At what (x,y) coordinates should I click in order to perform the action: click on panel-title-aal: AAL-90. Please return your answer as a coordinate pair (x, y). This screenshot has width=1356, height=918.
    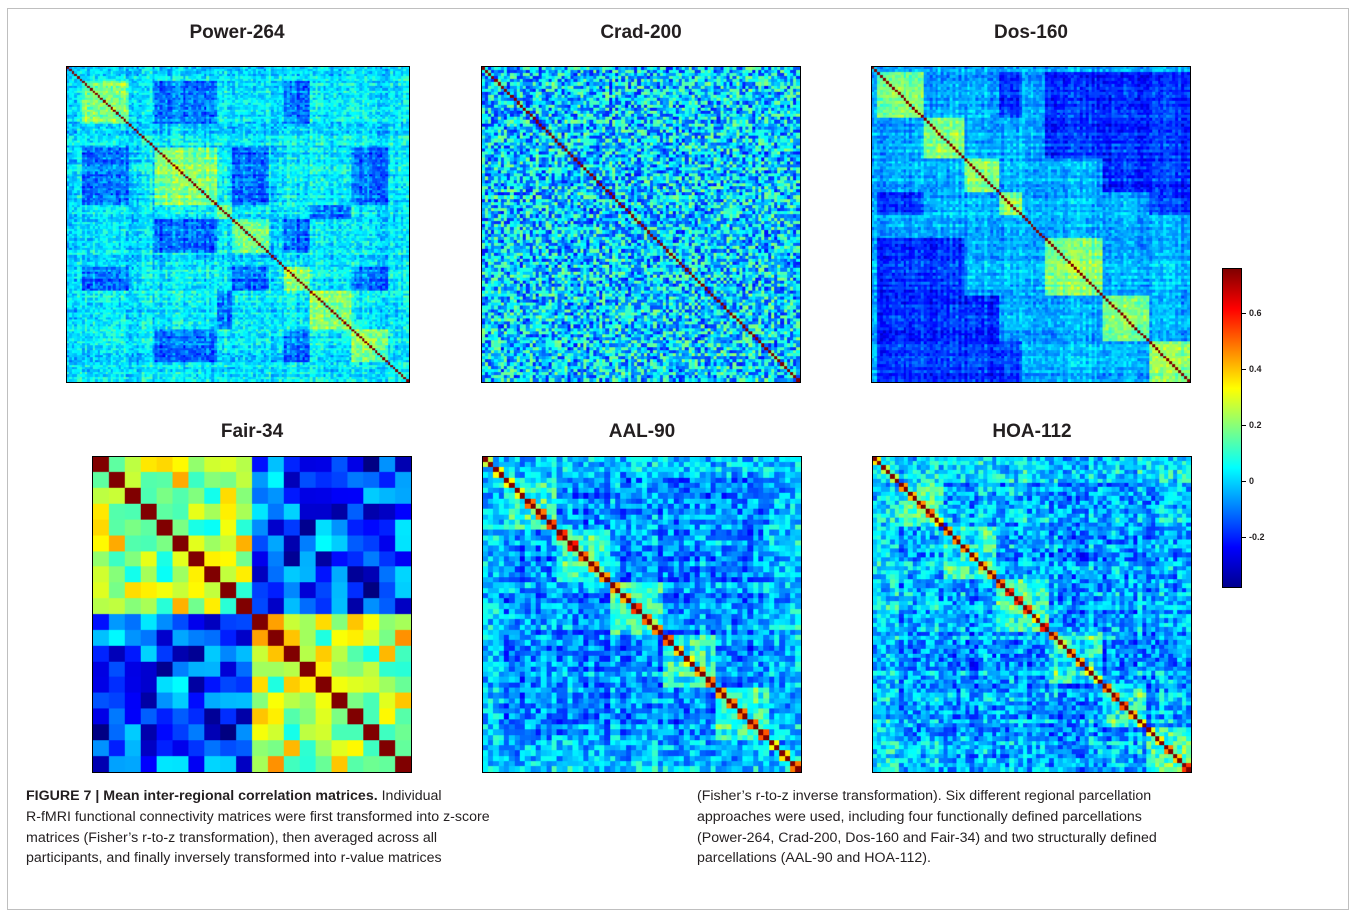
    Looking at the image, I should click on (642, 431).